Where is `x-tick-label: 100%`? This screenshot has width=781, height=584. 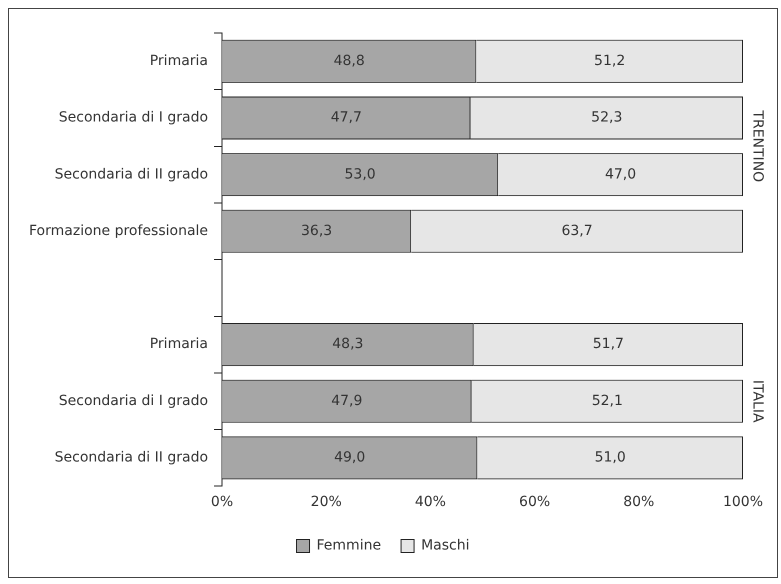
x-tick-label: 100% is located at coordinates (743, 502).